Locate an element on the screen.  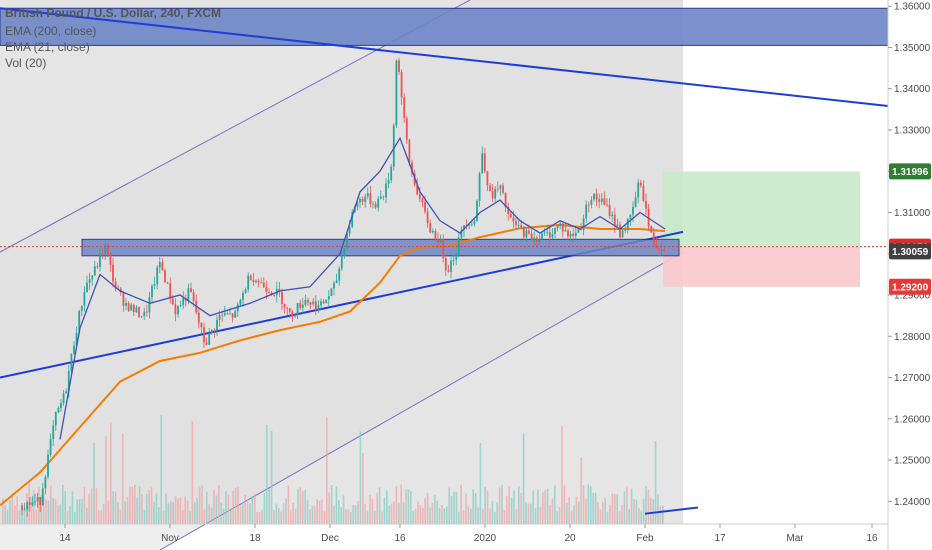
x-tick-label: 20 is located at coordinates (570, 538).